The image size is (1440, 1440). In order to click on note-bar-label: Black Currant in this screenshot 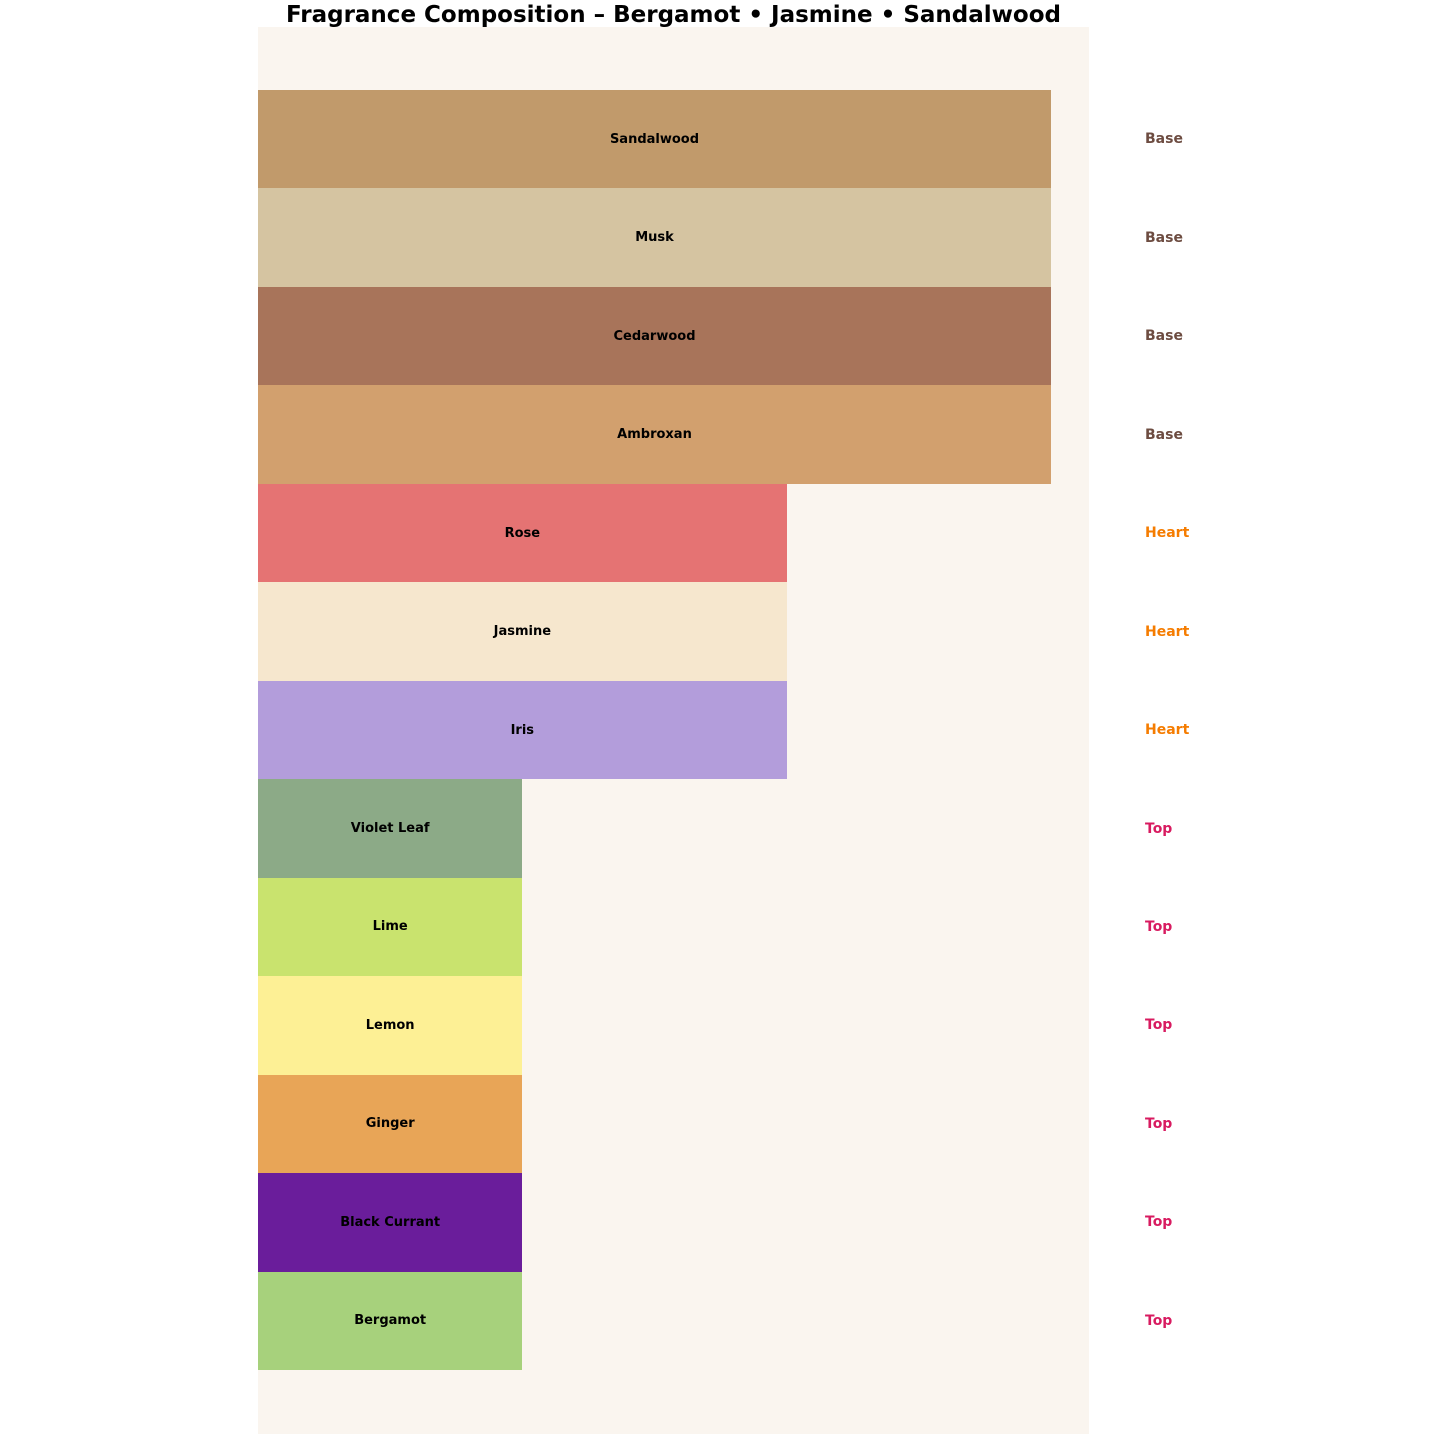, I will do `click(390, 1222)`.